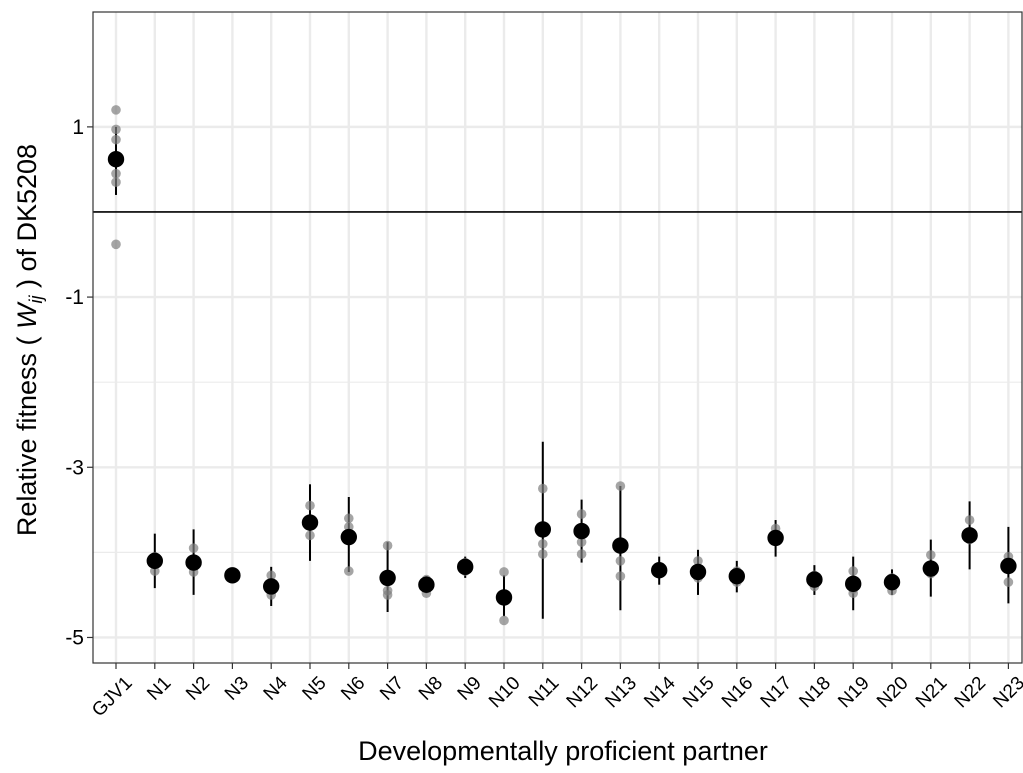  I want to click on replicate-point-N23, so click(1008, 582).